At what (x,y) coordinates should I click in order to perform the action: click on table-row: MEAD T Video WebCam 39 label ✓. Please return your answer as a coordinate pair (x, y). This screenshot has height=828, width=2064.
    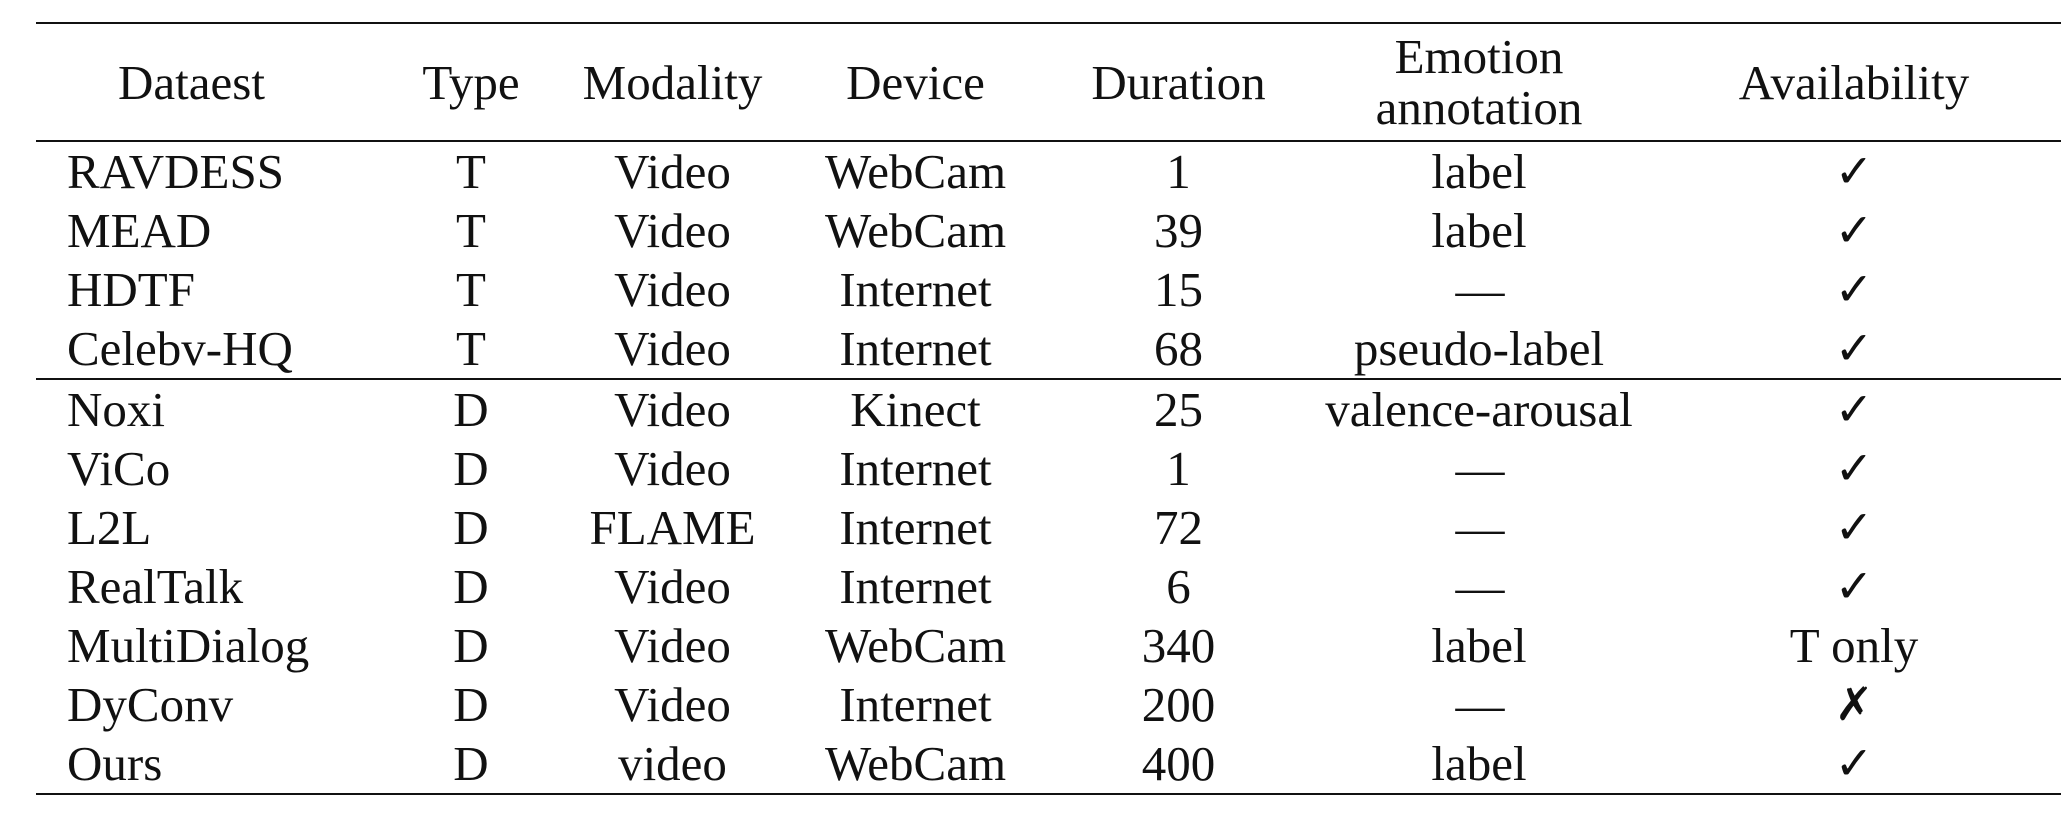
    Looking at the image, I should click on (1048, 230).